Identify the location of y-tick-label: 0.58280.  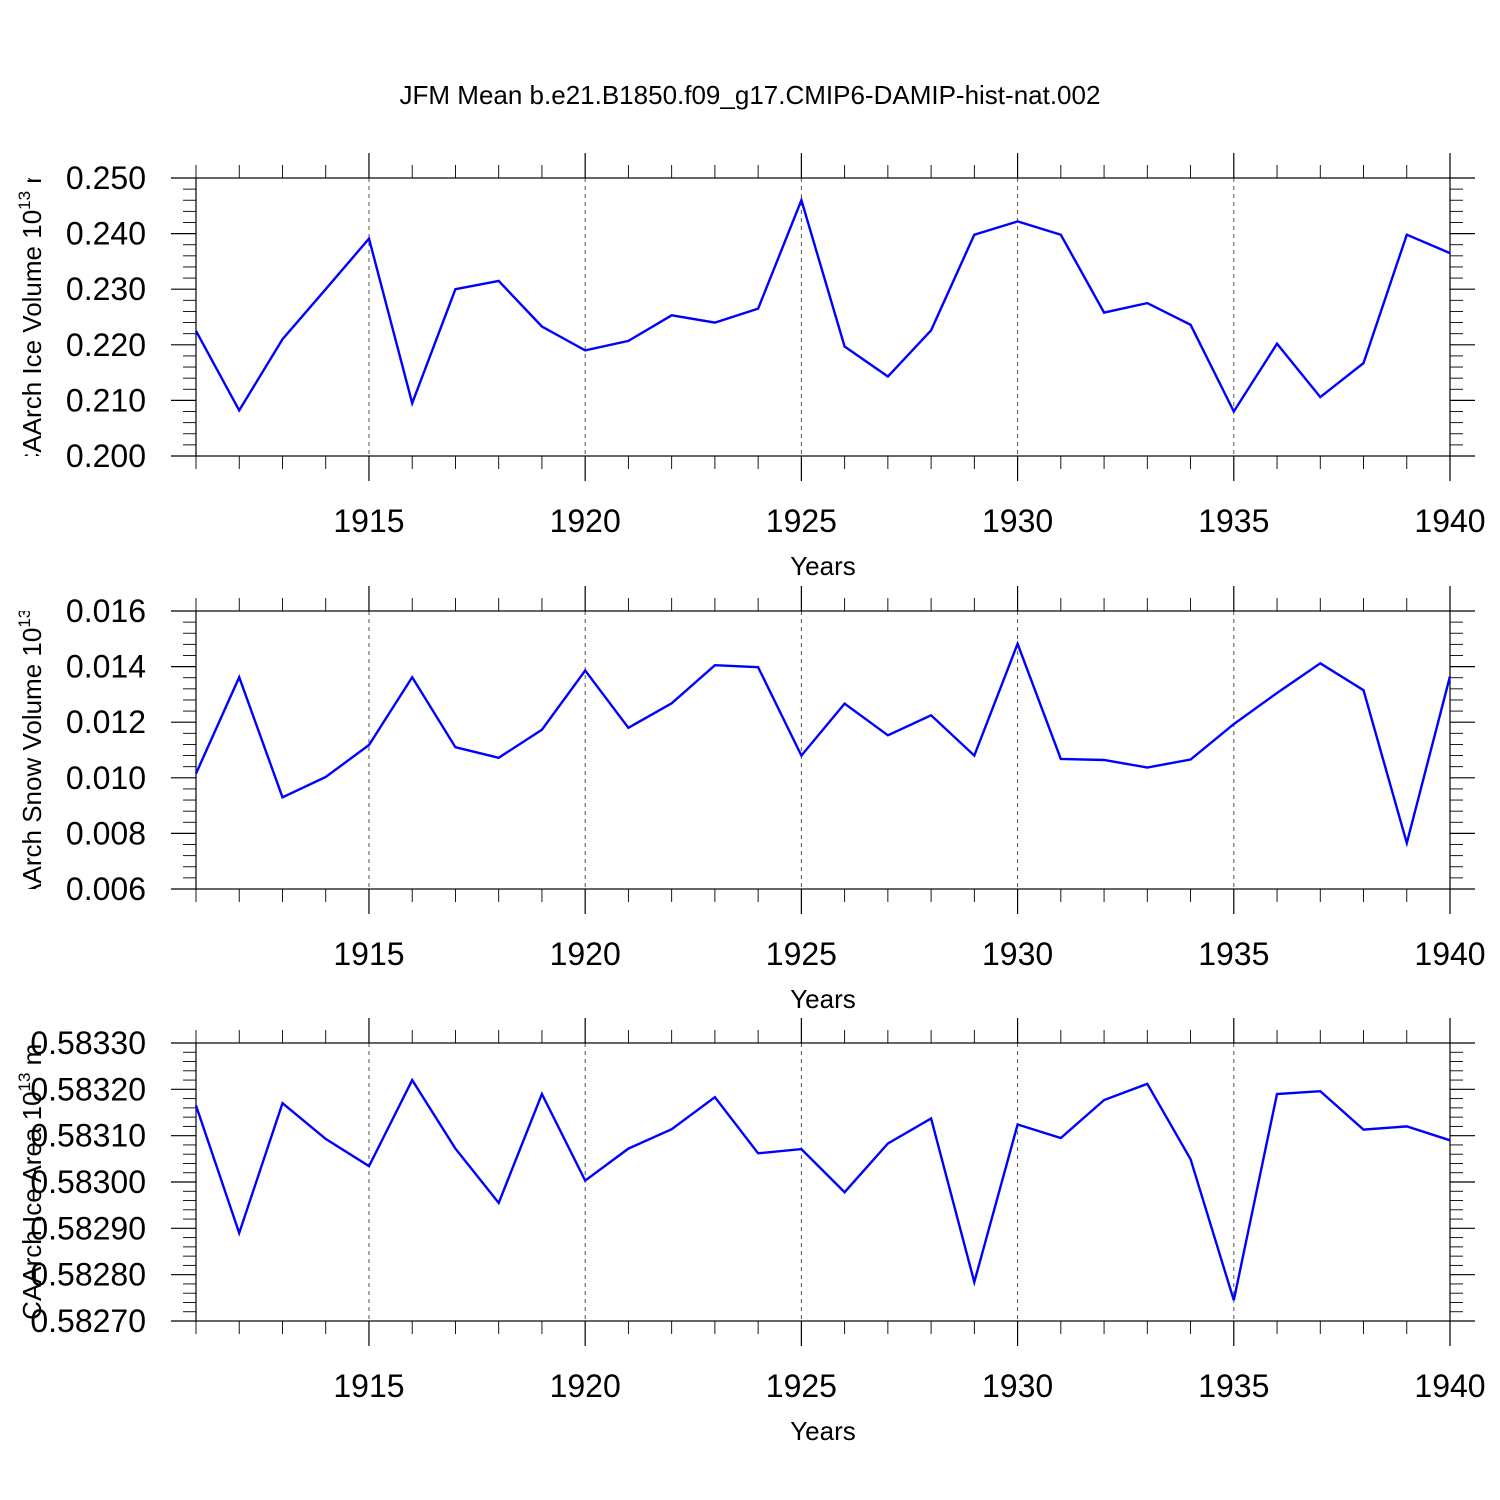
(88, 1275).